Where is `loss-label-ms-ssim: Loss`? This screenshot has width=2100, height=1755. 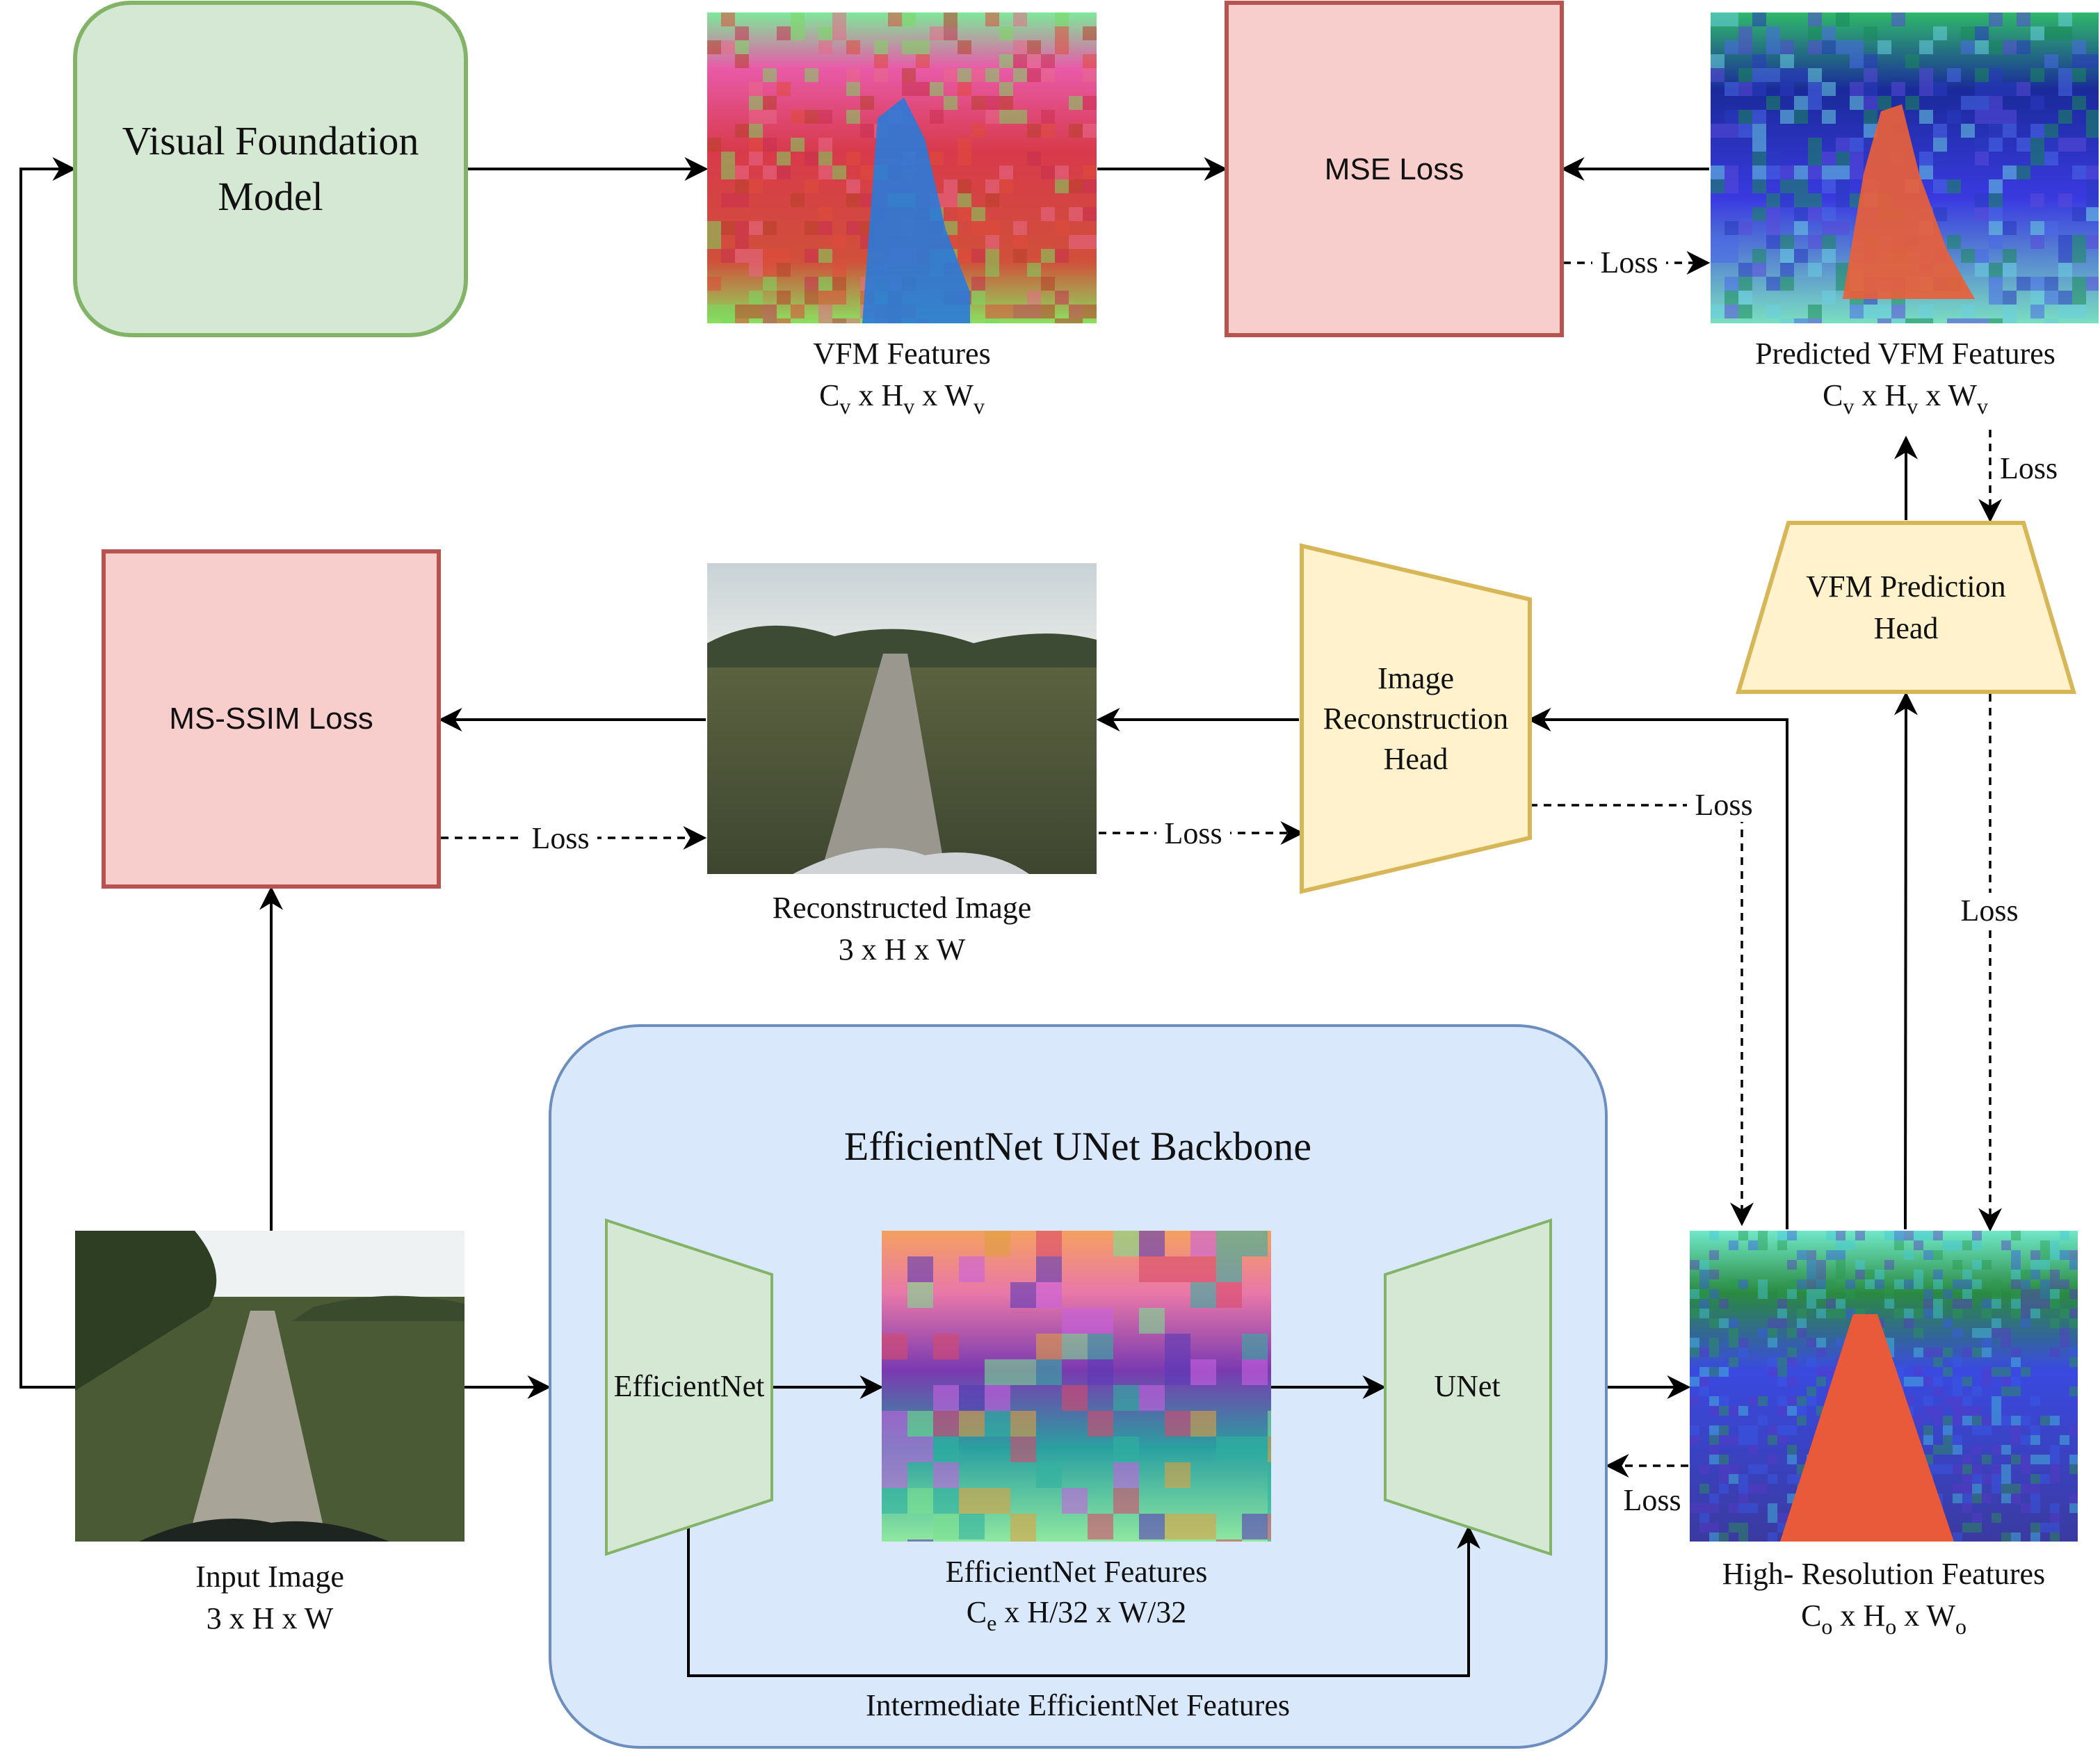 loss-label-ms-ssim: Loss is located at coordinates (560, 837).